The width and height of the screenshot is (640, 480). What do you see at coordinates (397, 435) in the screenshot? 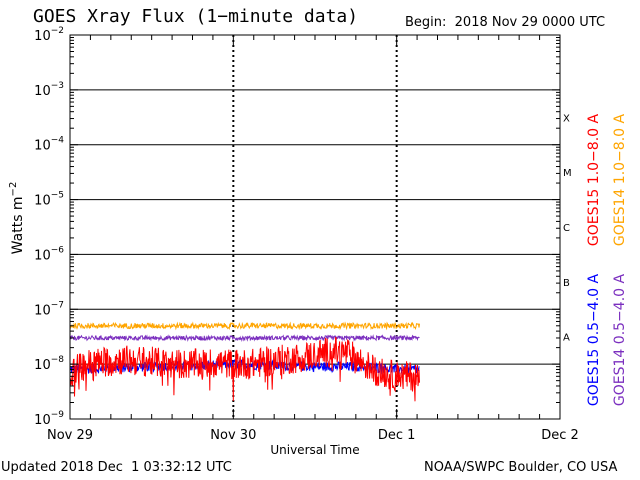
I see `x-tick-label: Dec 1` at bounding box center [397, 435].